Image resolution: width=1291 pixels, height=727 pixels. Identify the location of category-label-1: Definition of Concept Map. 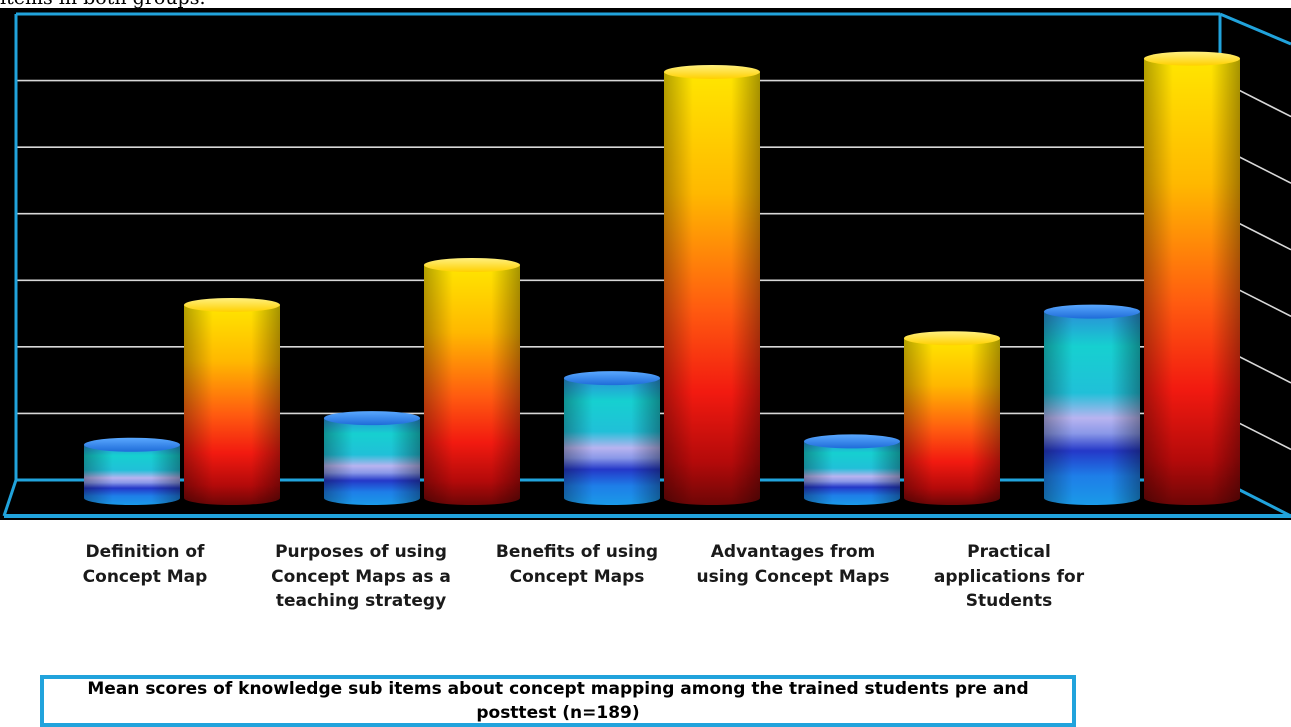
(145, 564).